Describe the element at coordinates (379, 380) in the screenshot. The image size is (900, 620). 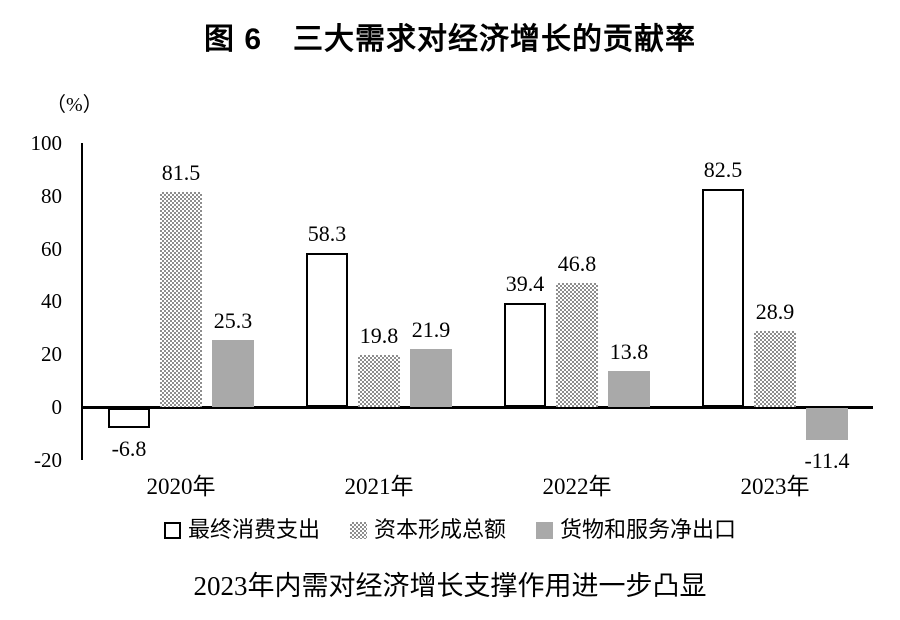
I see `bar-dotted-2021年` at that location.